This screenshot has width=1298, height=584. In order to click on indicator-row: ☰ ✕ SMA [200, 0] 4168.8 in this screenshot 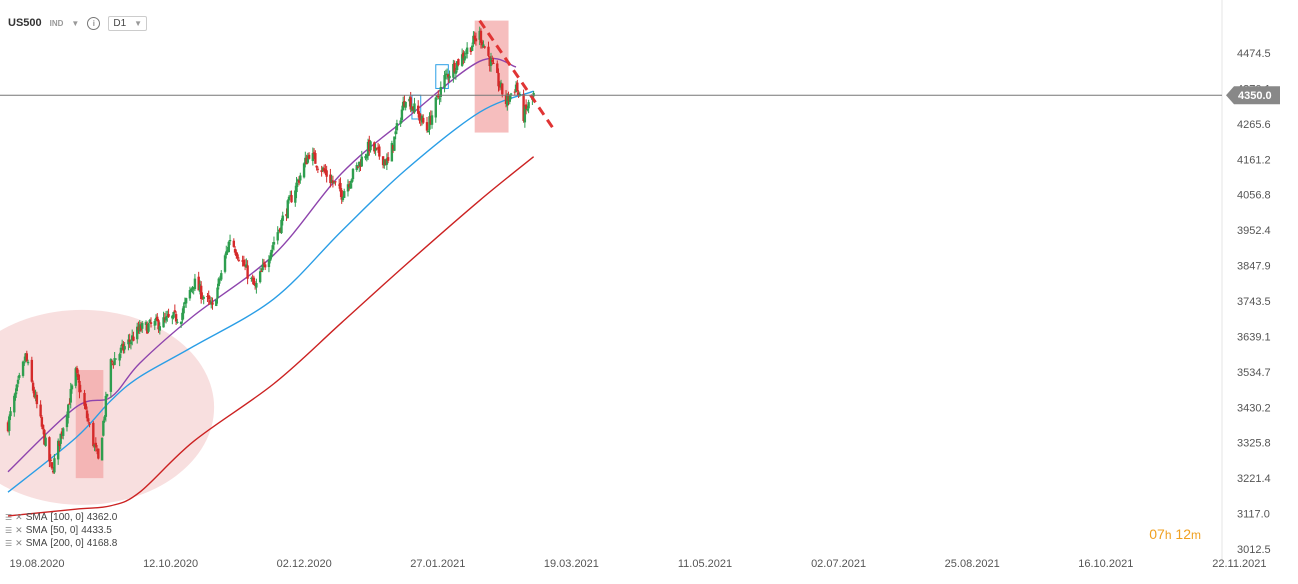, I will do `click(61, 543)`.